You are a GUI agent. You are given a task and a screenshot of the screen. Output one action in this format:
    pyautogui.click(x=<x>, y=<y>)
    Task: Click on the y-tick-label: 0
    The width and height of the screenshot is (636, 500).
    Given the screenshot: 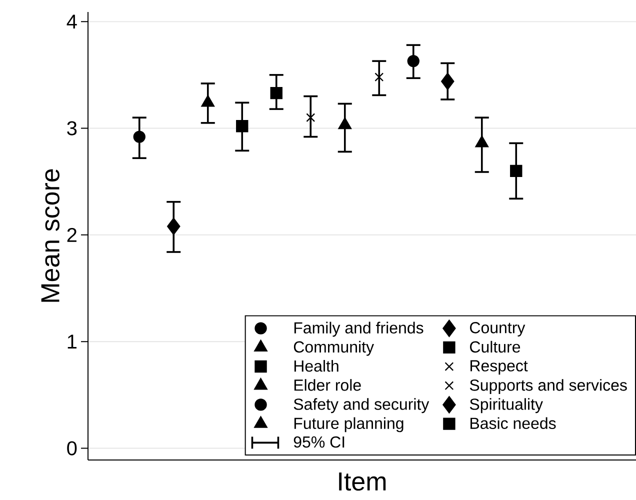 What is the action you would take?
    pyautogui.click(x=72, y=448)
    